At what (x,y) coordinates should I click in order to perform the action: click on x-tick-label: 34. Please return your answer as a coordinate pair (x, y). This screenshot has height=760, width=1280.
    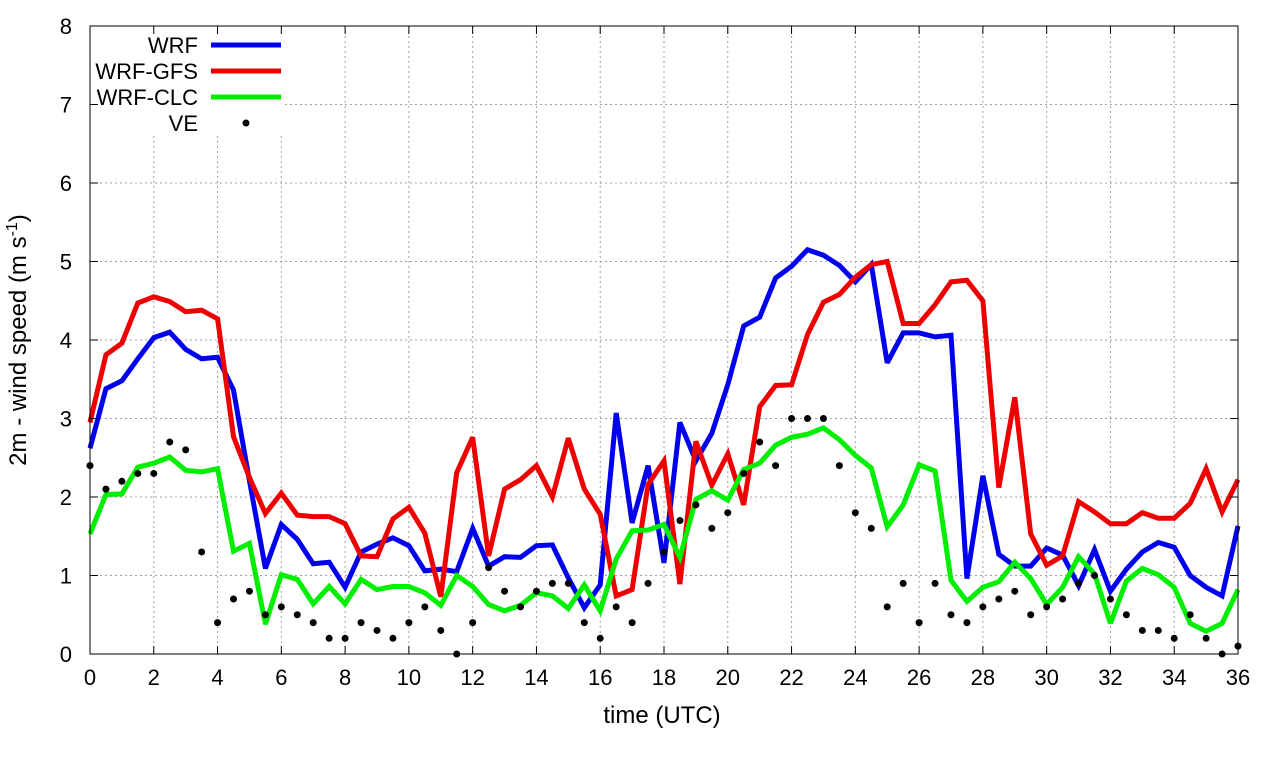
    Looking at the image, I should click on (1174, 677).